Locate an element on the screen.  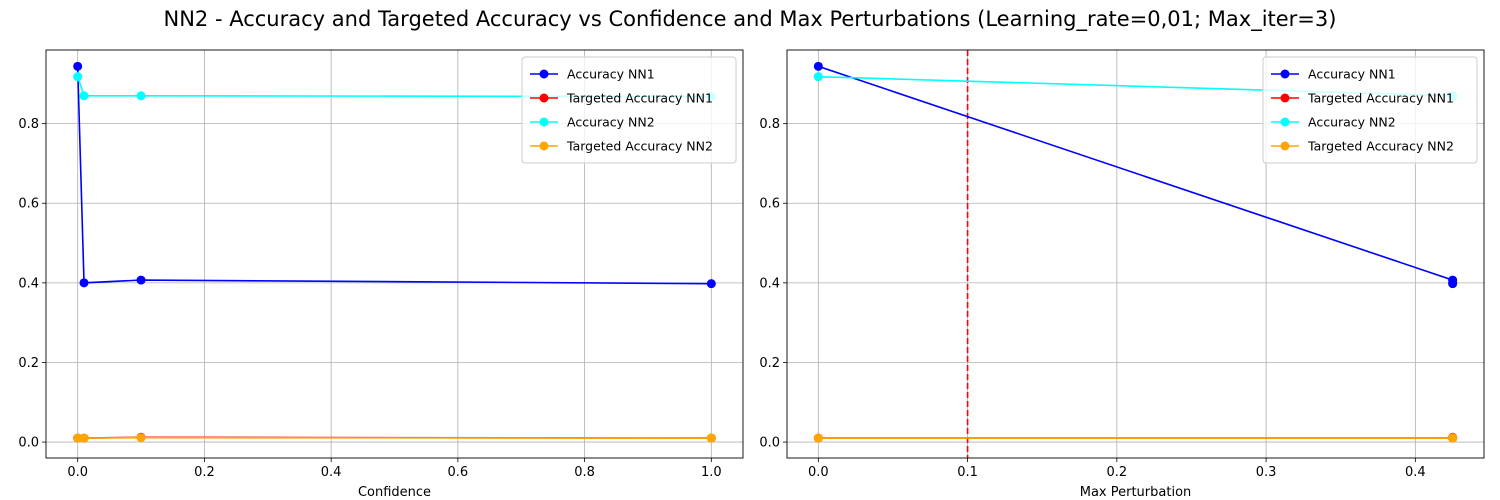
x-axis-label: Max Perturbation is located at coordinates (1136, 492).